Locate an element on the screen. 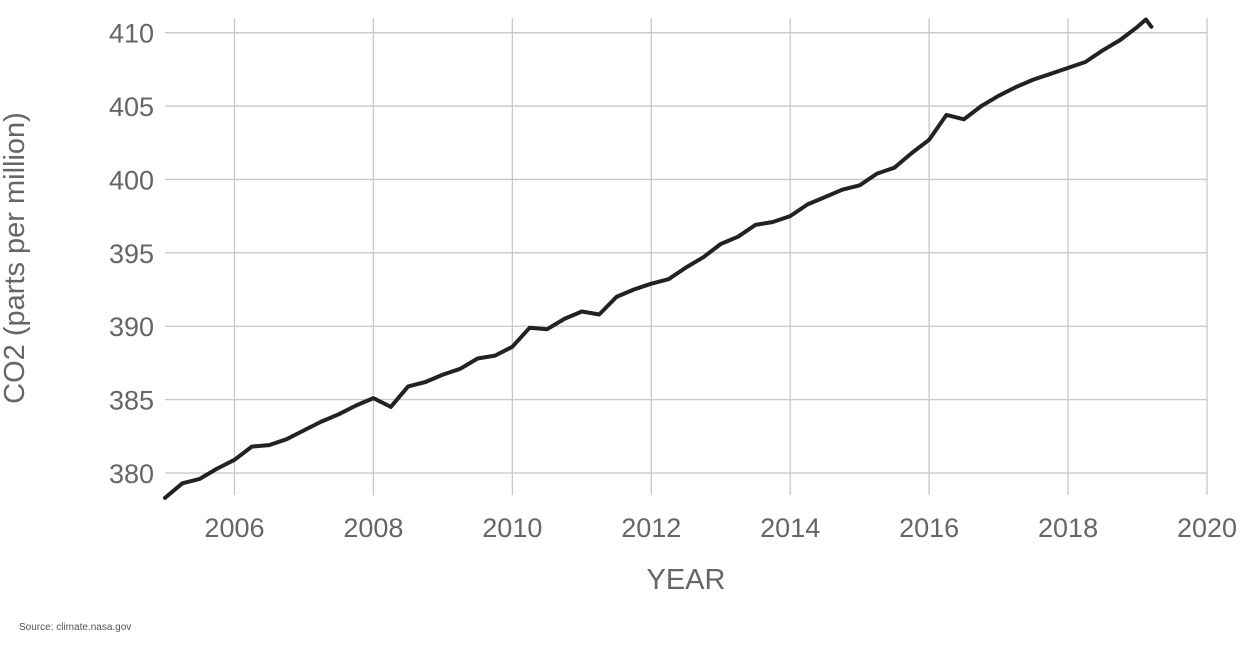  y-axis-title: CO2 (parts per million) is located at coordinates (15, 258).